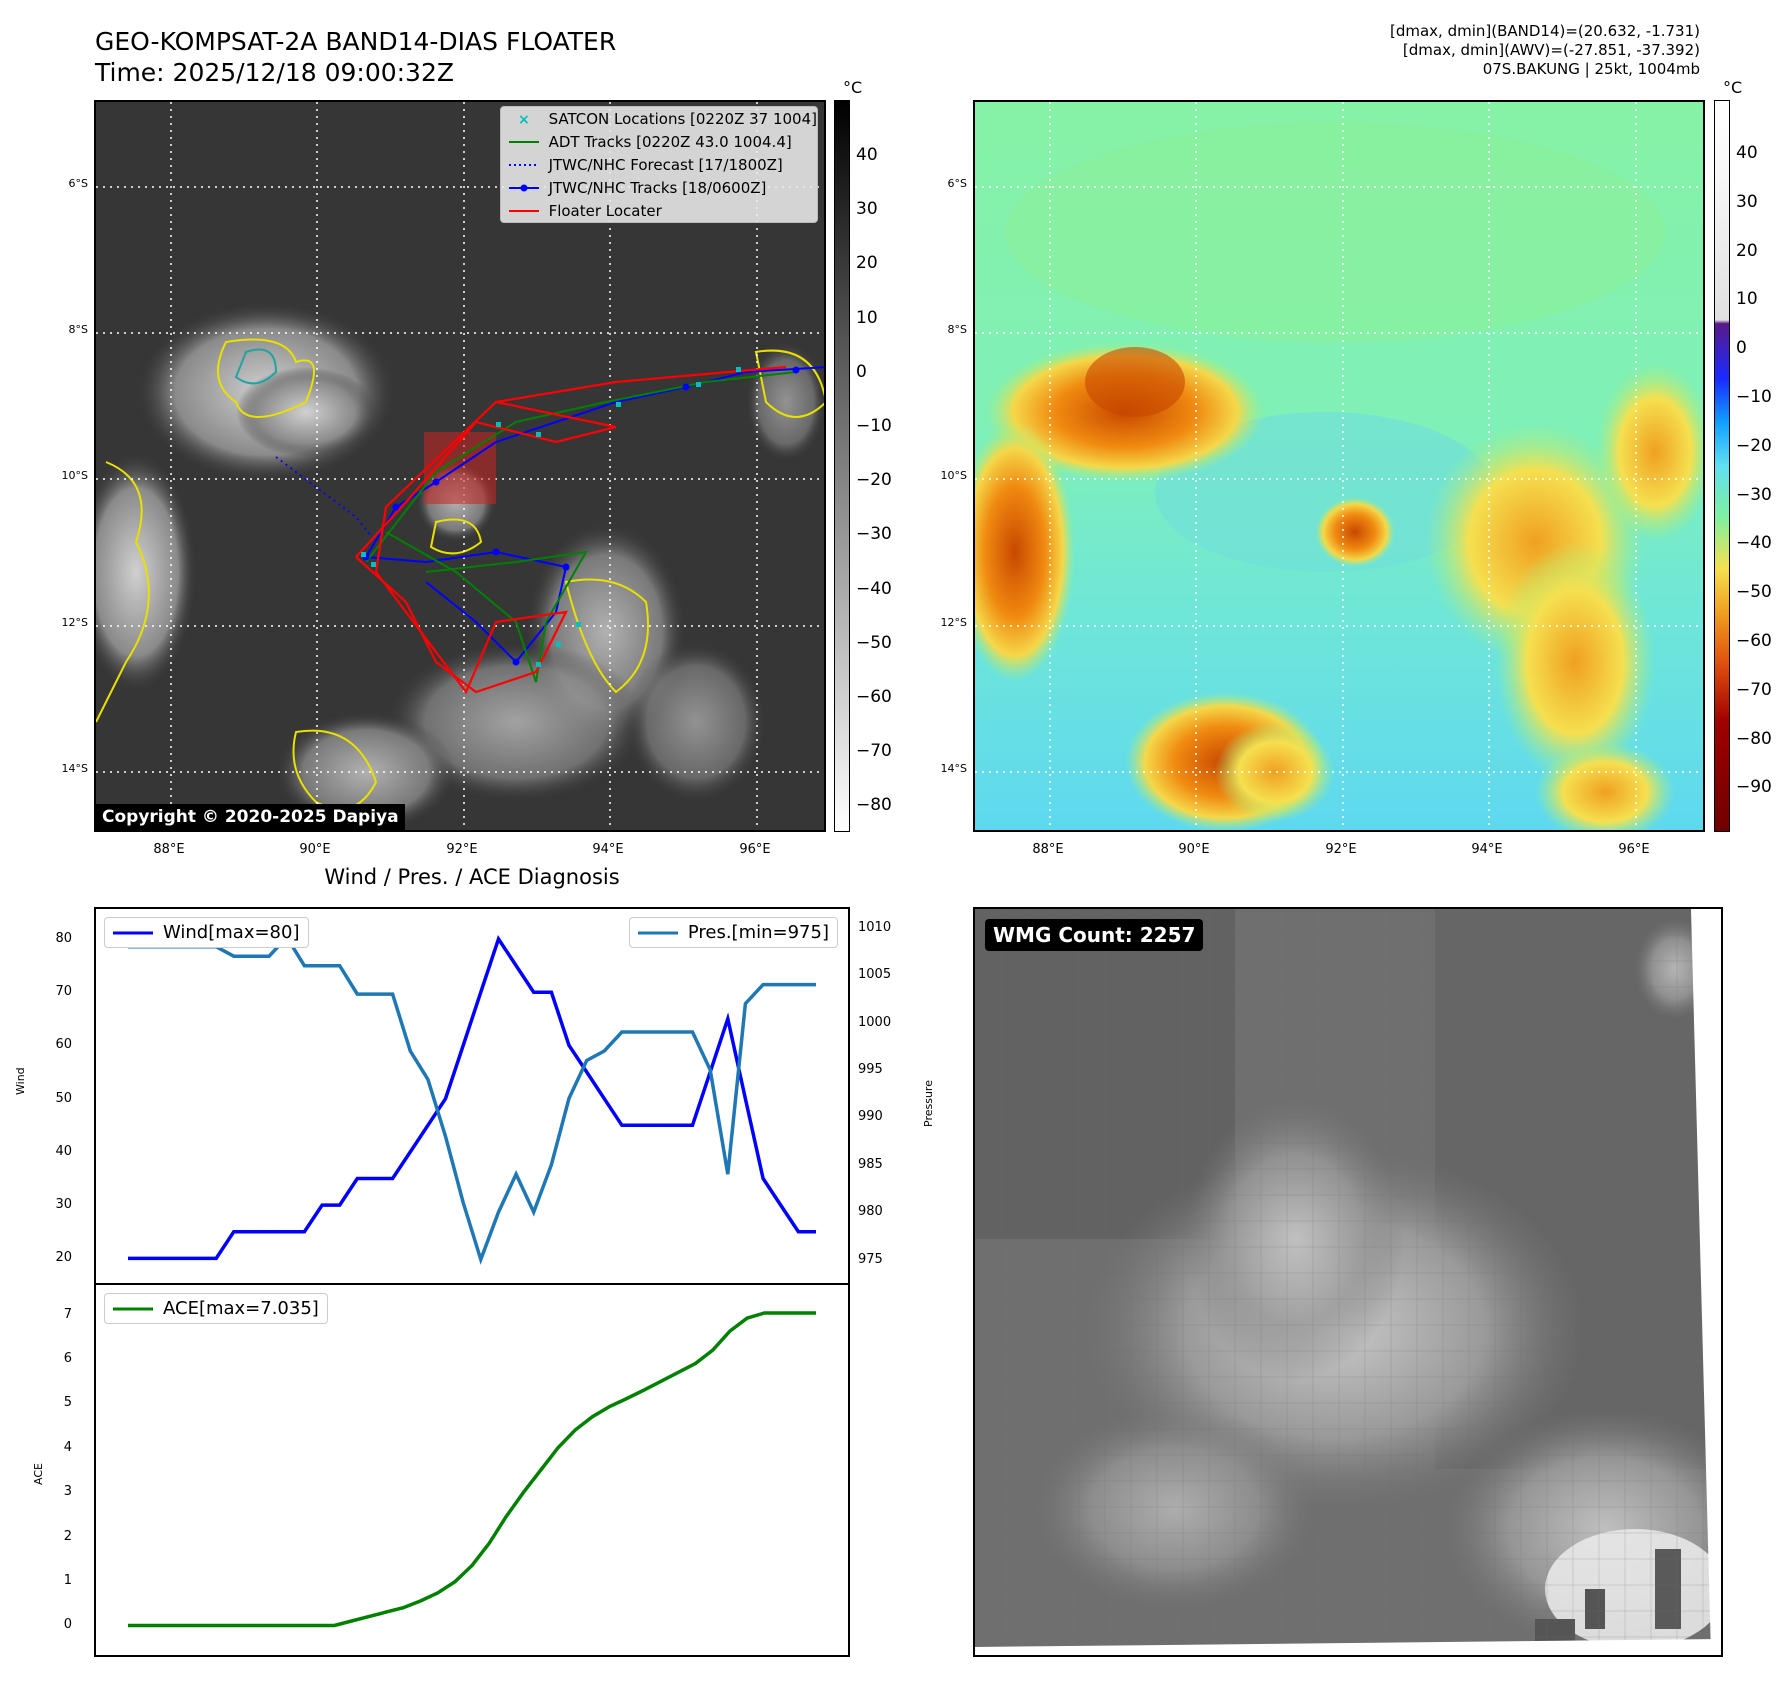  What do you see at coordinates (1094, 935) in the screenshot?
I see `wmg-count-badge: WMG Count: 2257` at bounding box center [1094, 935].